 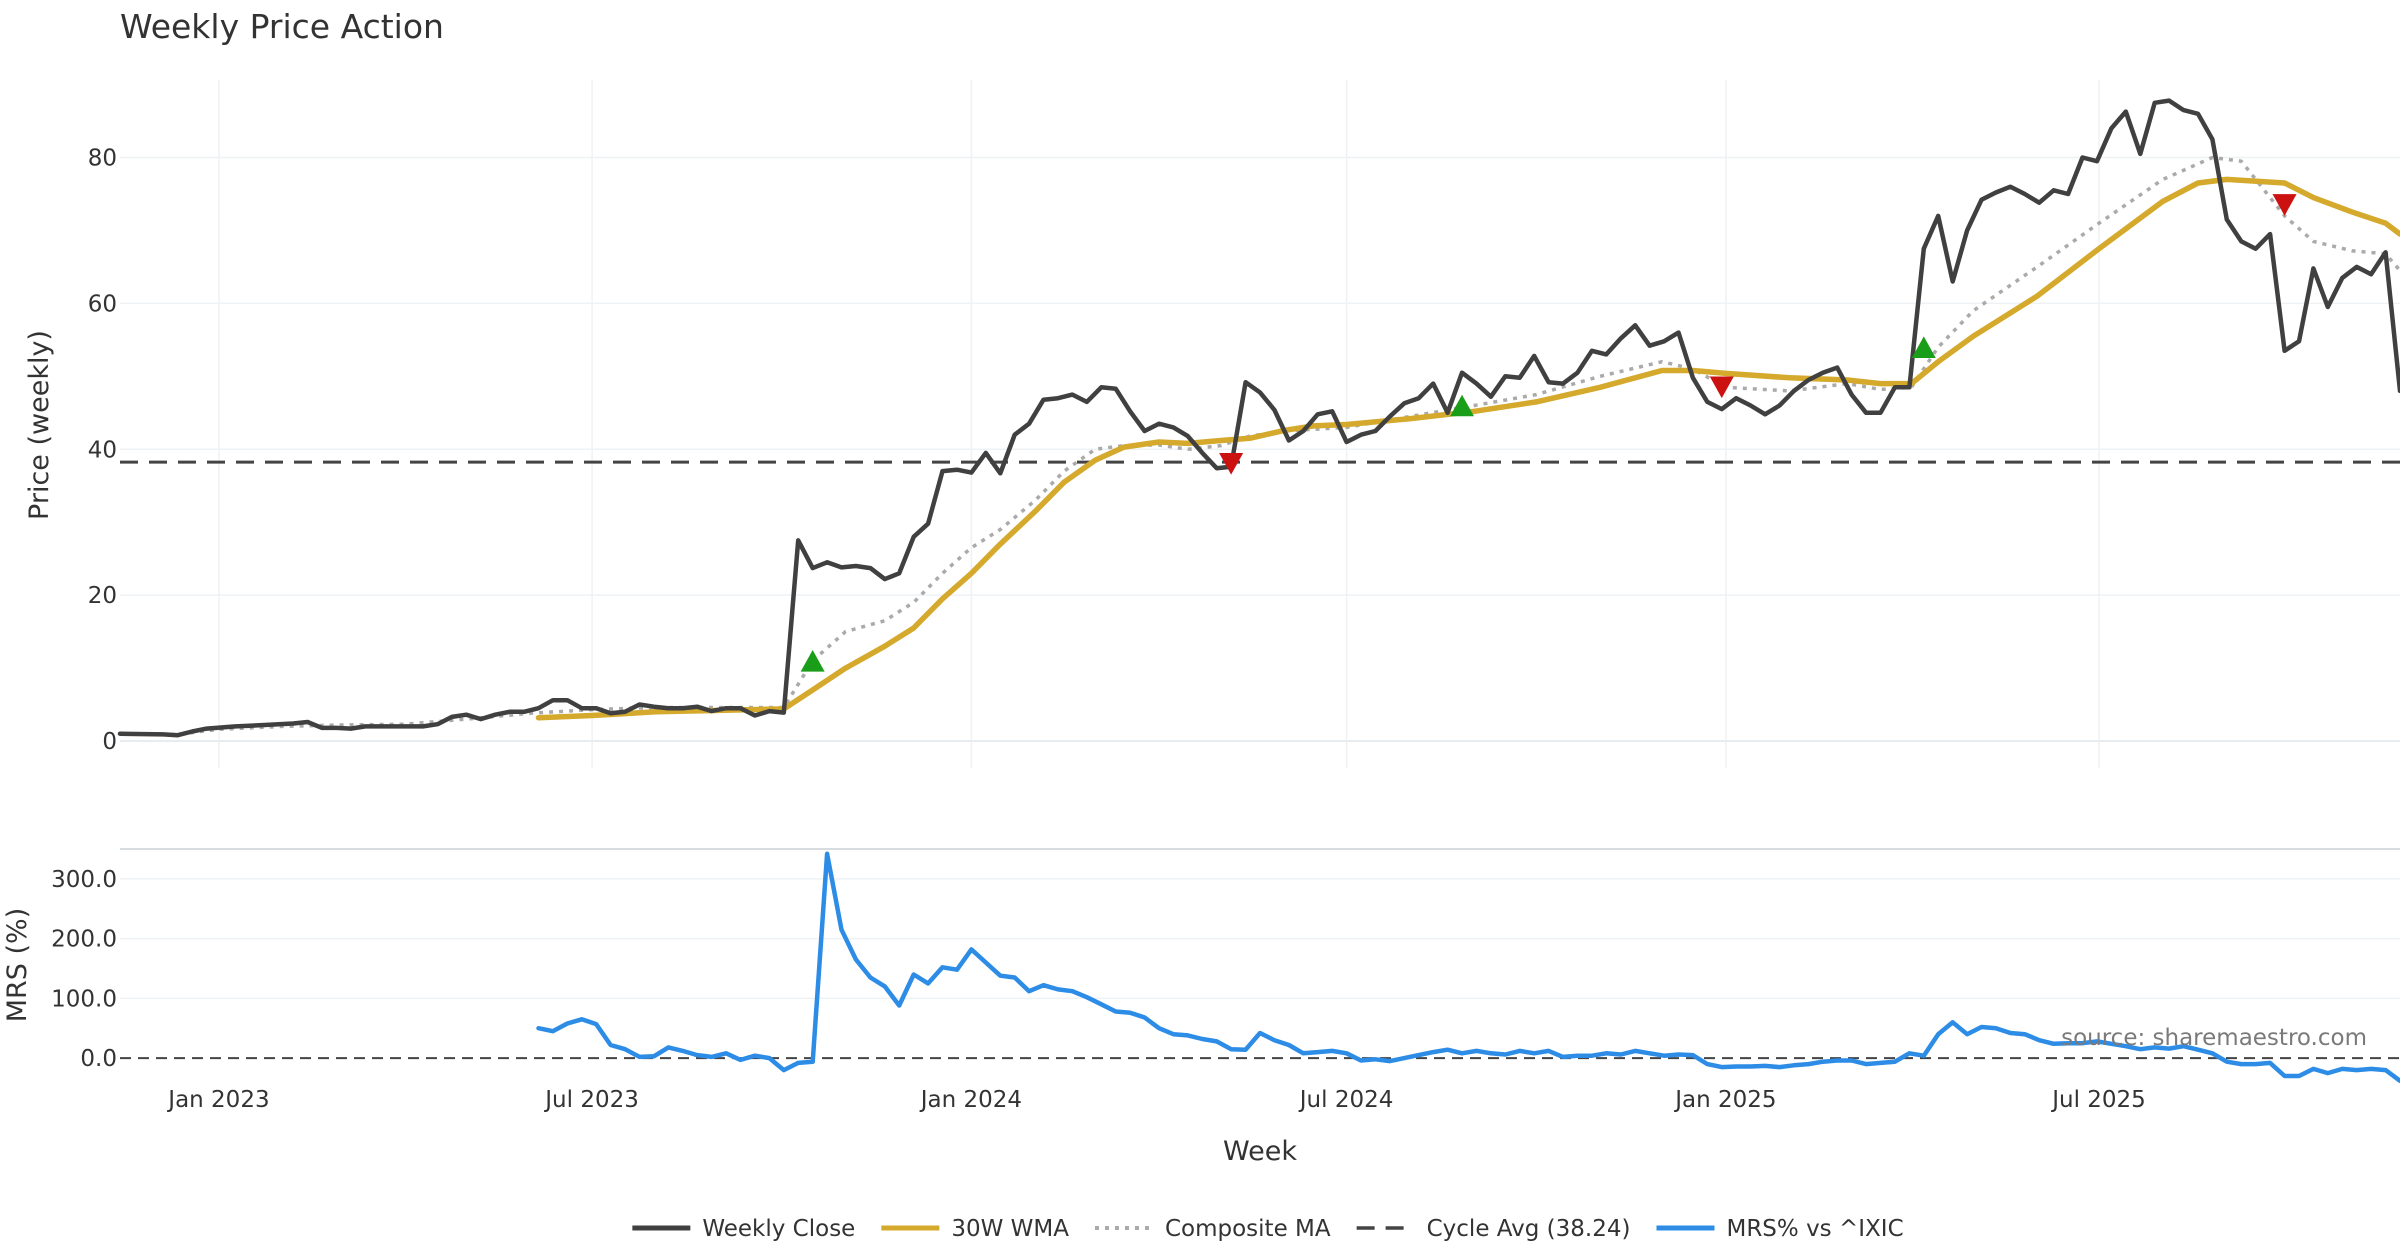 I want to click on x-tick-label: Jan 2024, so click(x=970, y=1100).